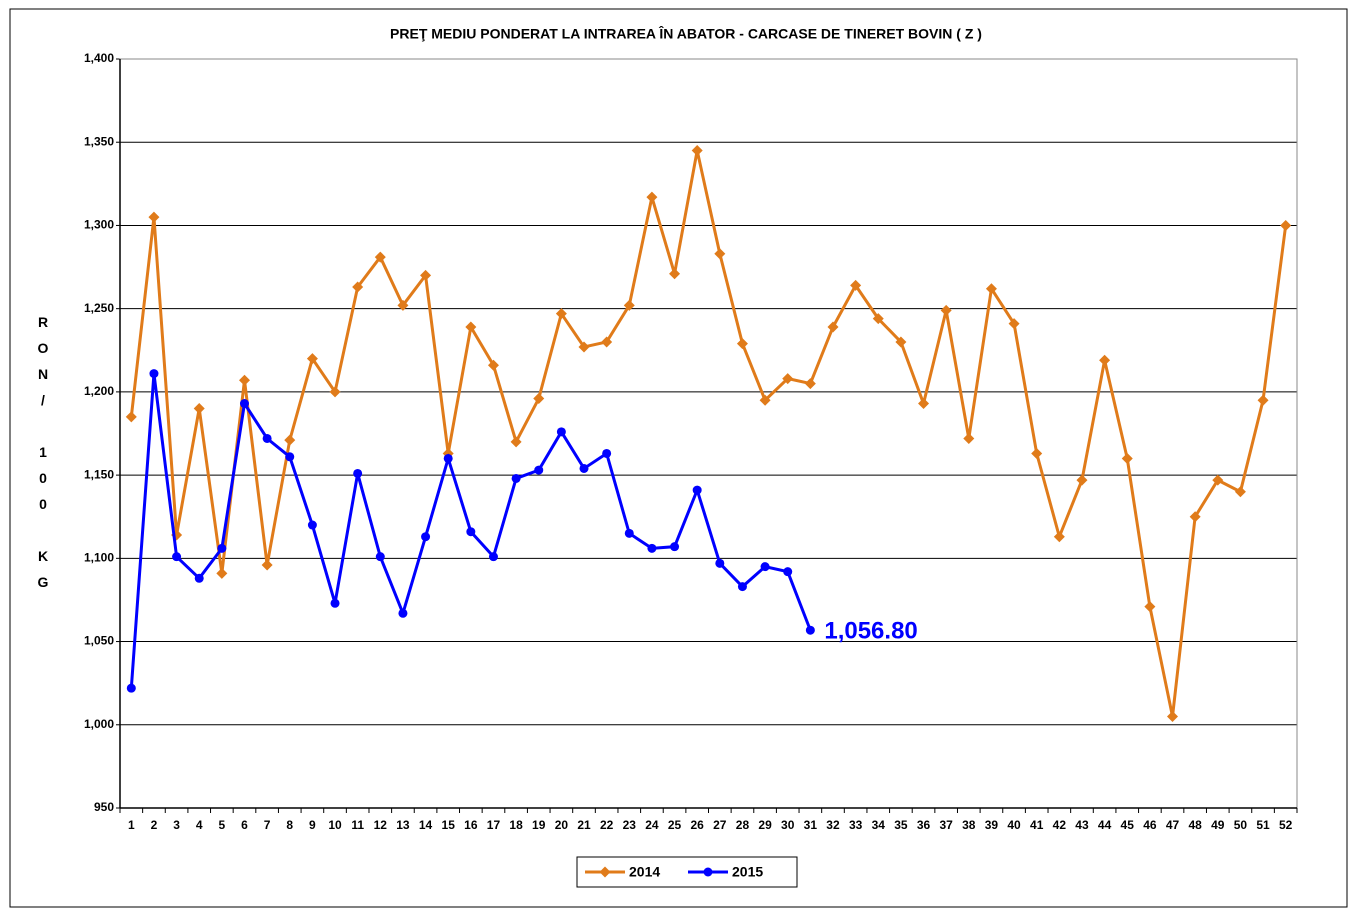 This screenshot has height=913, width=1355. Describe the element at coordinates (969, 825) in the screenshot. I see `x-tick-label: 38` at that location.